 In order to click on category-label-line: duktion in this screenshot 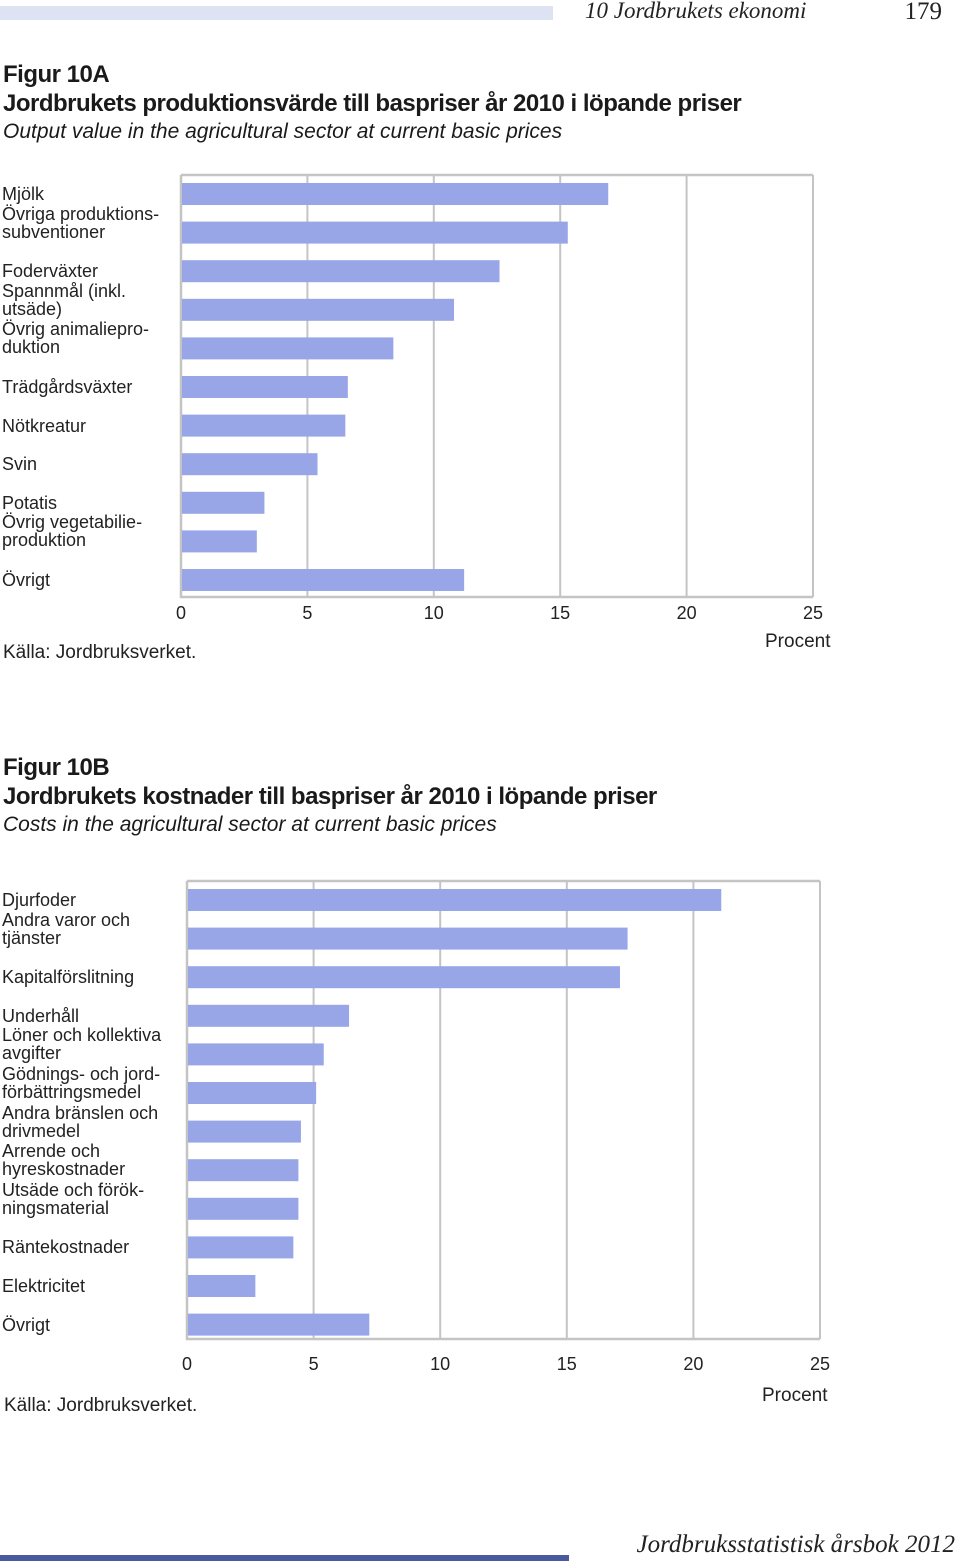, I will do `click(31, 347)`.